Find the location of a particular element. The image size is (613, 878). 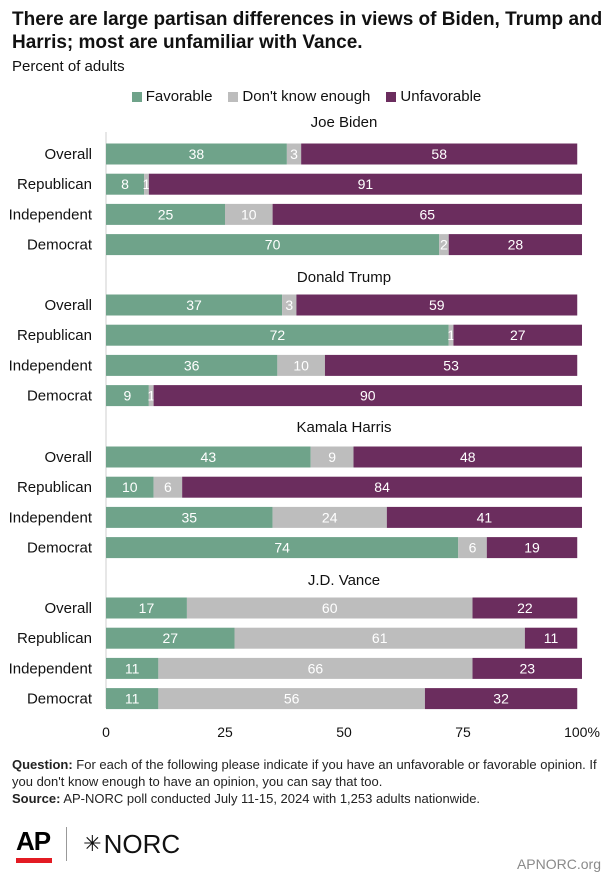

data-label: 28 is located at coordinates (516, 245).